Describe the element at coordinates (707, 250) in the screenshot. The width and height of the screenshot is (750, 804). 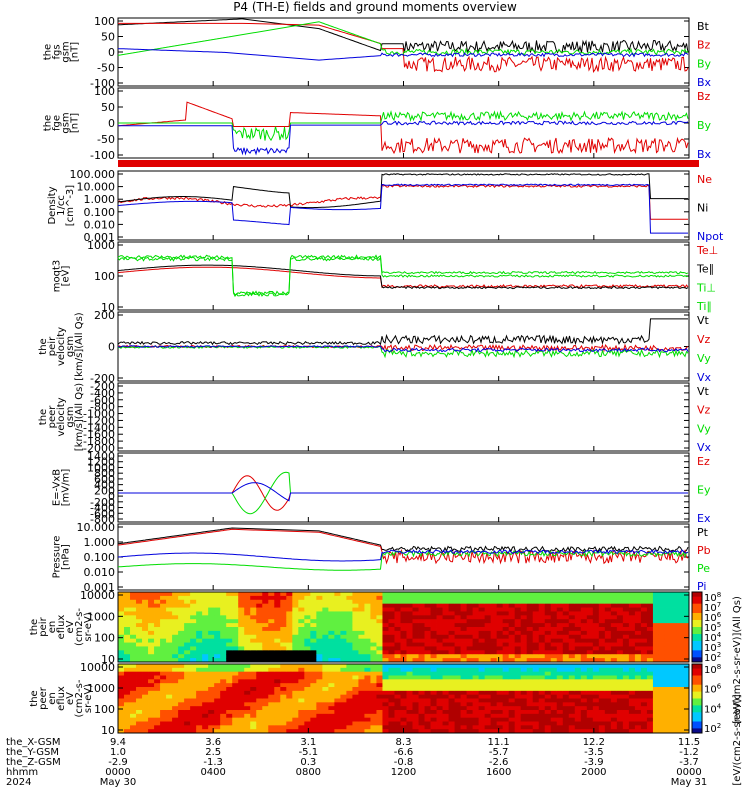
I see `legend-Te⊥: Te⊥` at that location.